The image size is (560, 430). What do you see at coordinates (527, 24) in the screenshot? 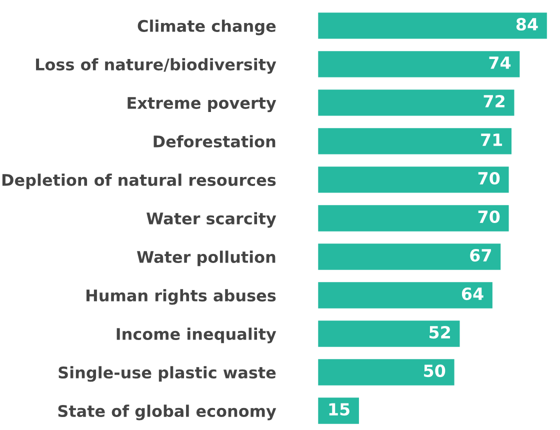
I see `data-label: 84` at bounding box center [527, 24].